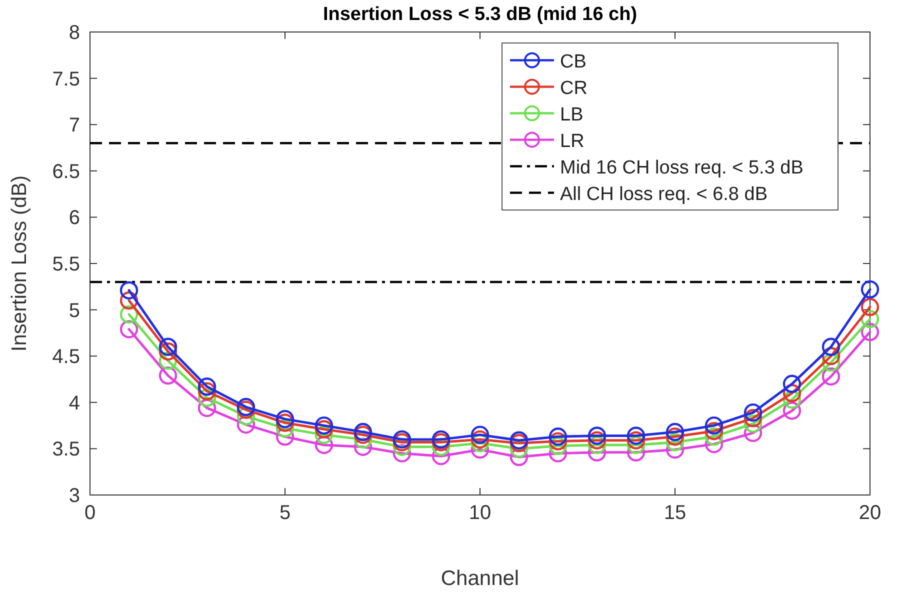  Describe the element at coordinates (66, 449) in the screenshot. I see `y-tick-label: 3.5` at that location.